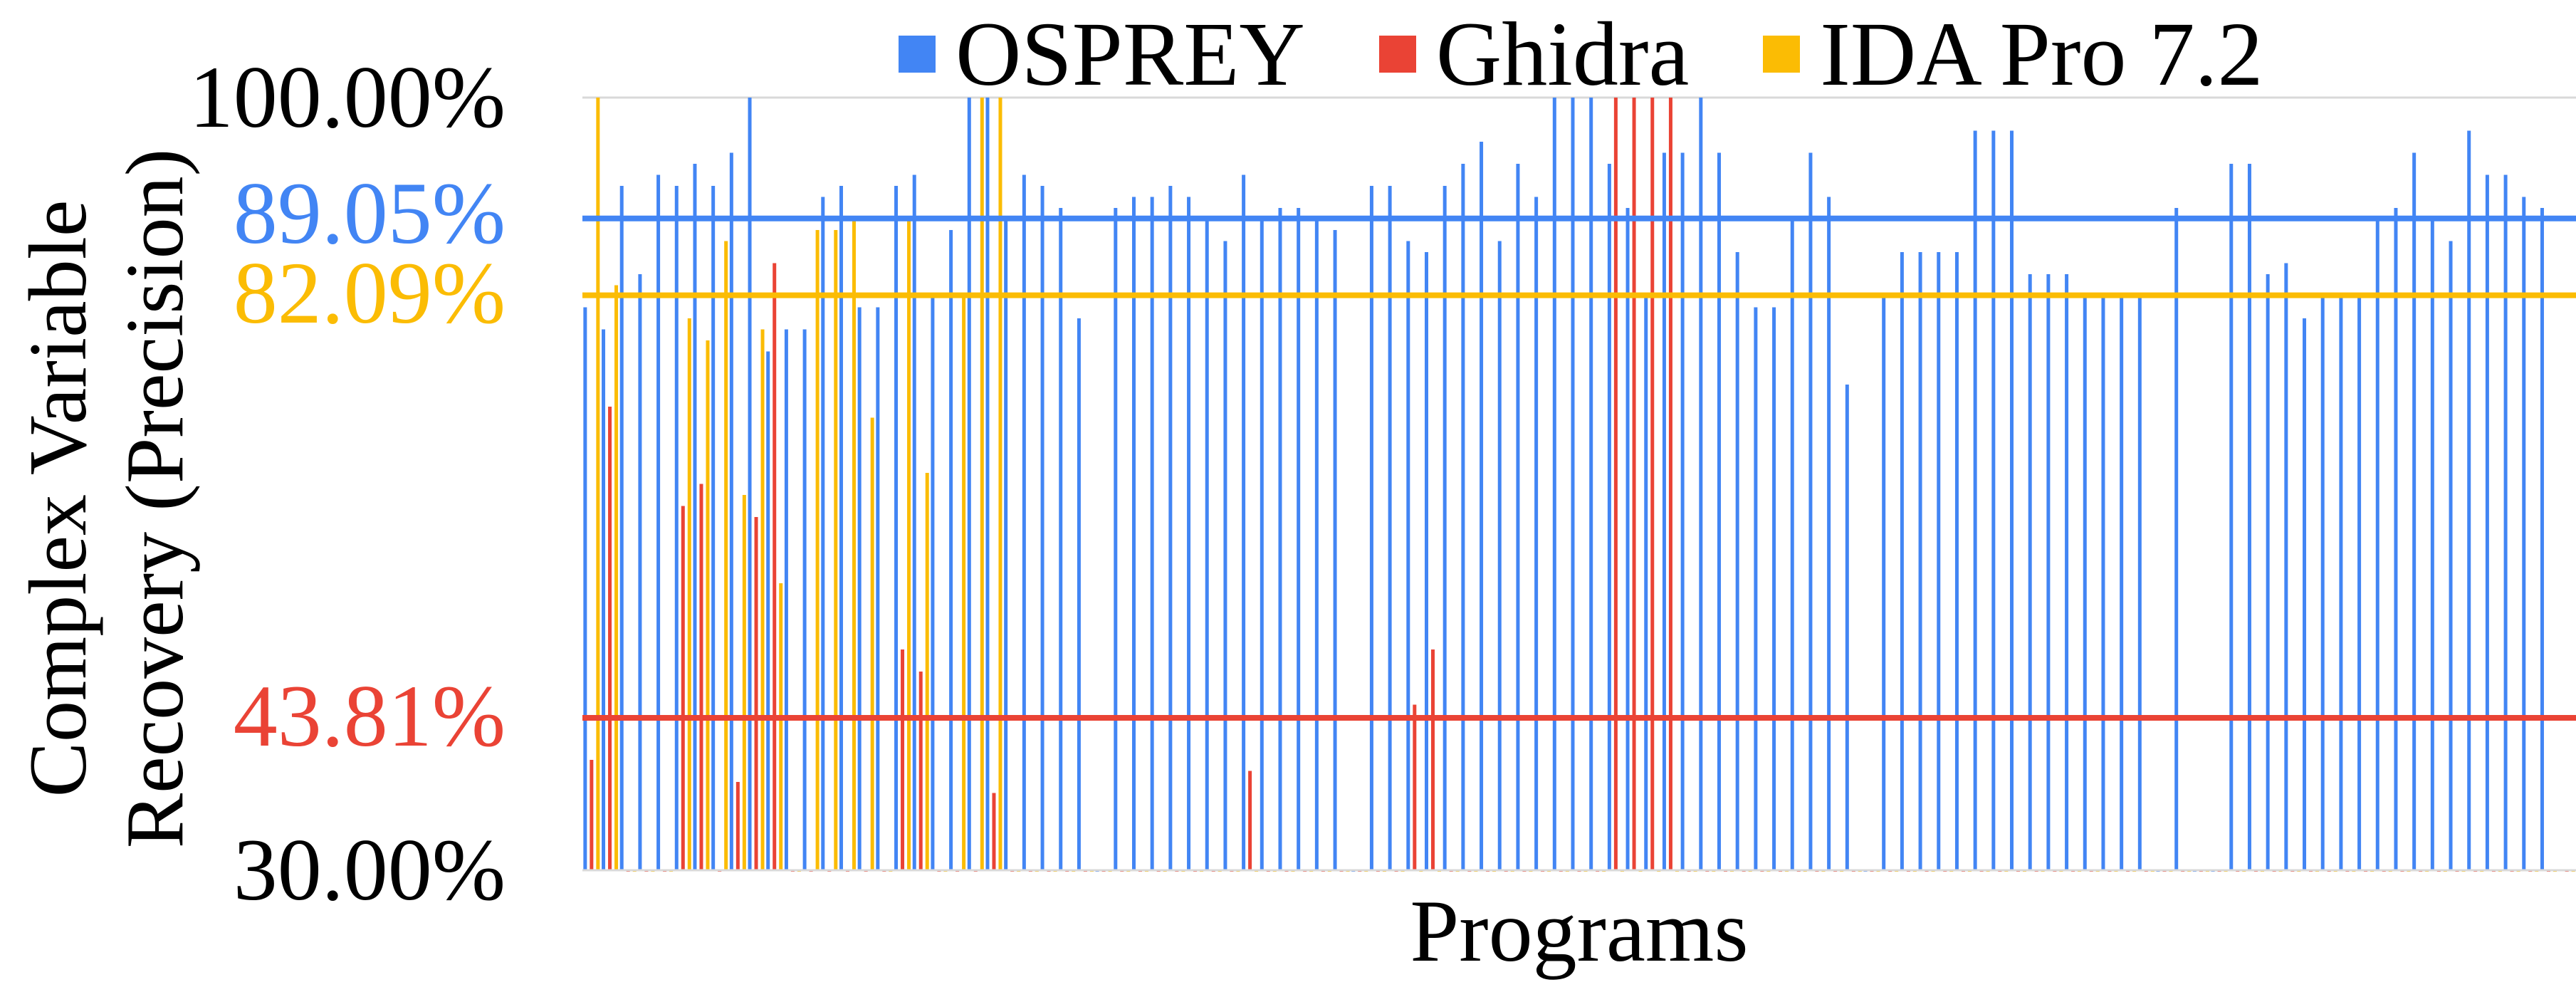 The width and height of the screenshot is (2576, 997). I want to click on y-tick-label-min: 30.00%, so click(369, 870).